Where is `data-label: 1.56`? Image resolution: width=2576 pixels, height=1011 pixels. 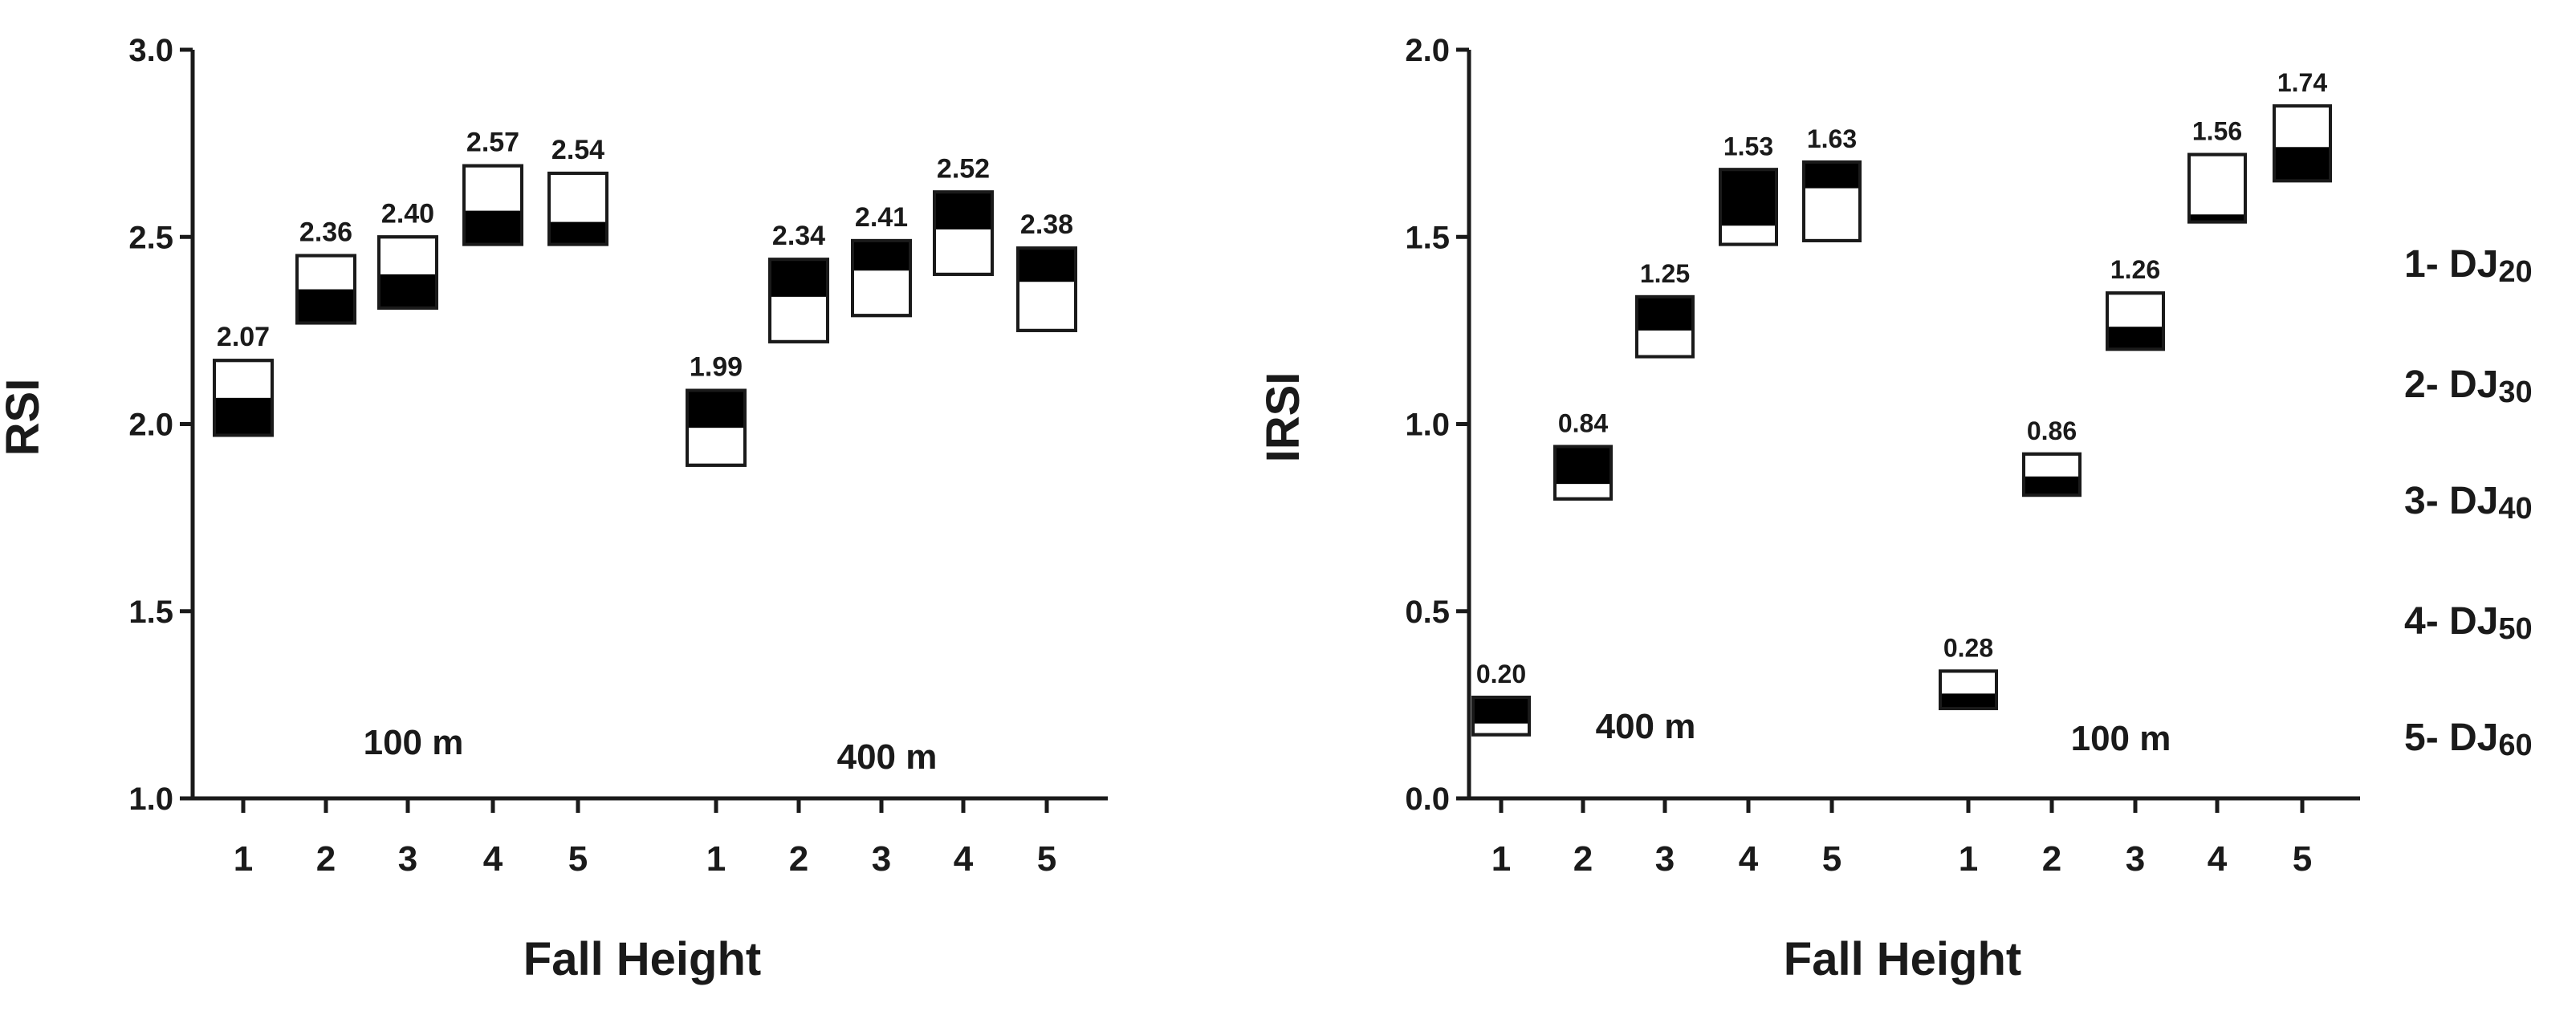 data-label: 1.56 is located at coordinates (2217, 131).